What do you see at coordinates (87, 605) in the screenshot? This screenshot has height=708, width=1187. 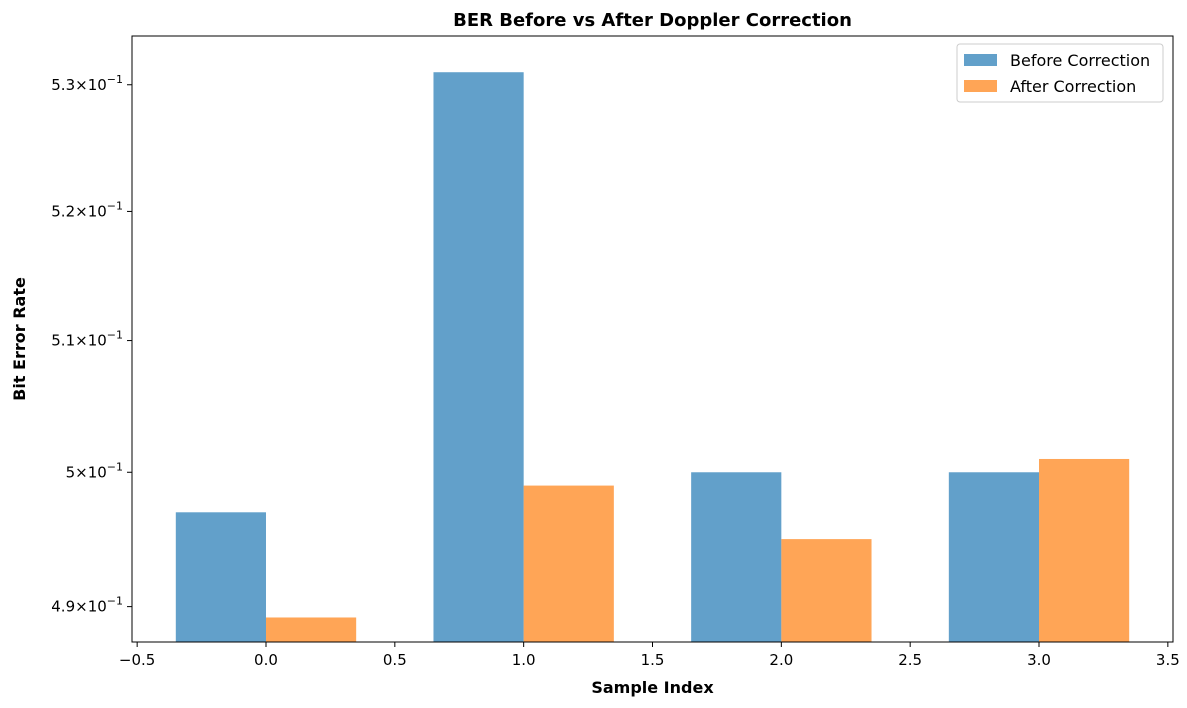 I see `y-tick-label: 4.9×10⁻¹` at bounding box center [87, 605].